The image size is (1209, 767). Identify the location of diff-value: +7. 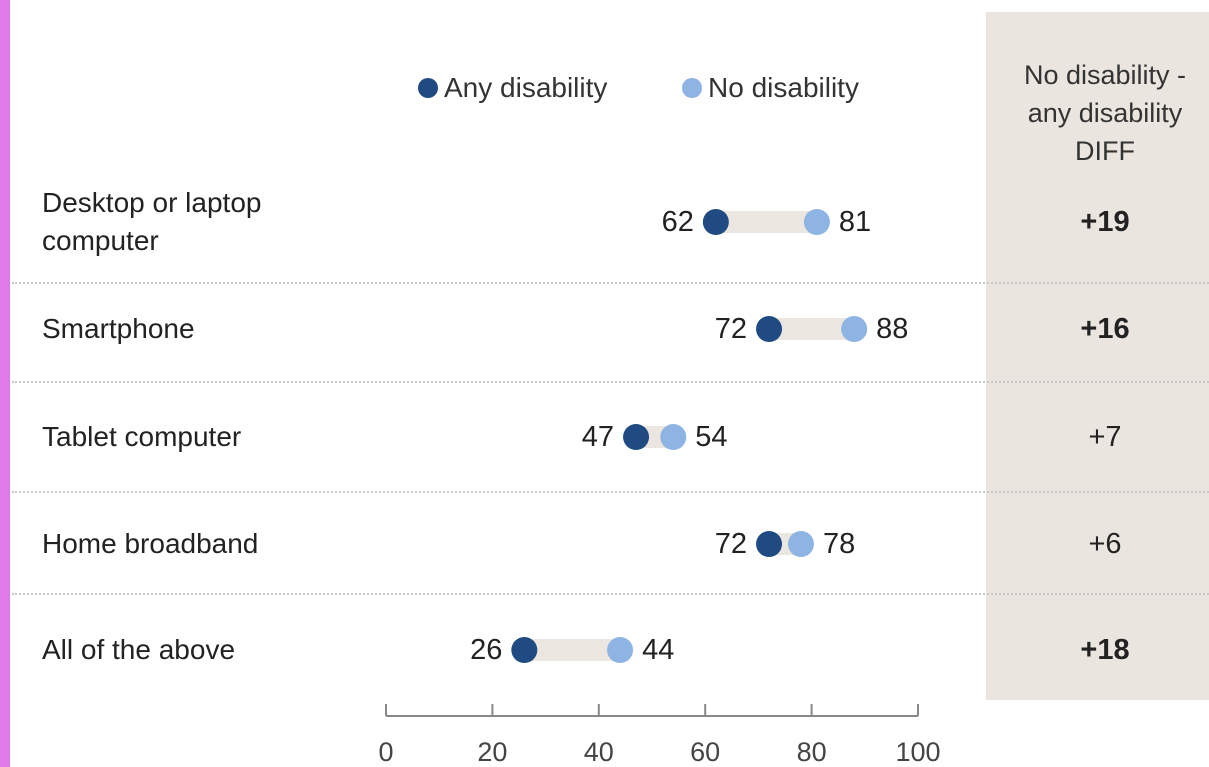
(1105, 437).